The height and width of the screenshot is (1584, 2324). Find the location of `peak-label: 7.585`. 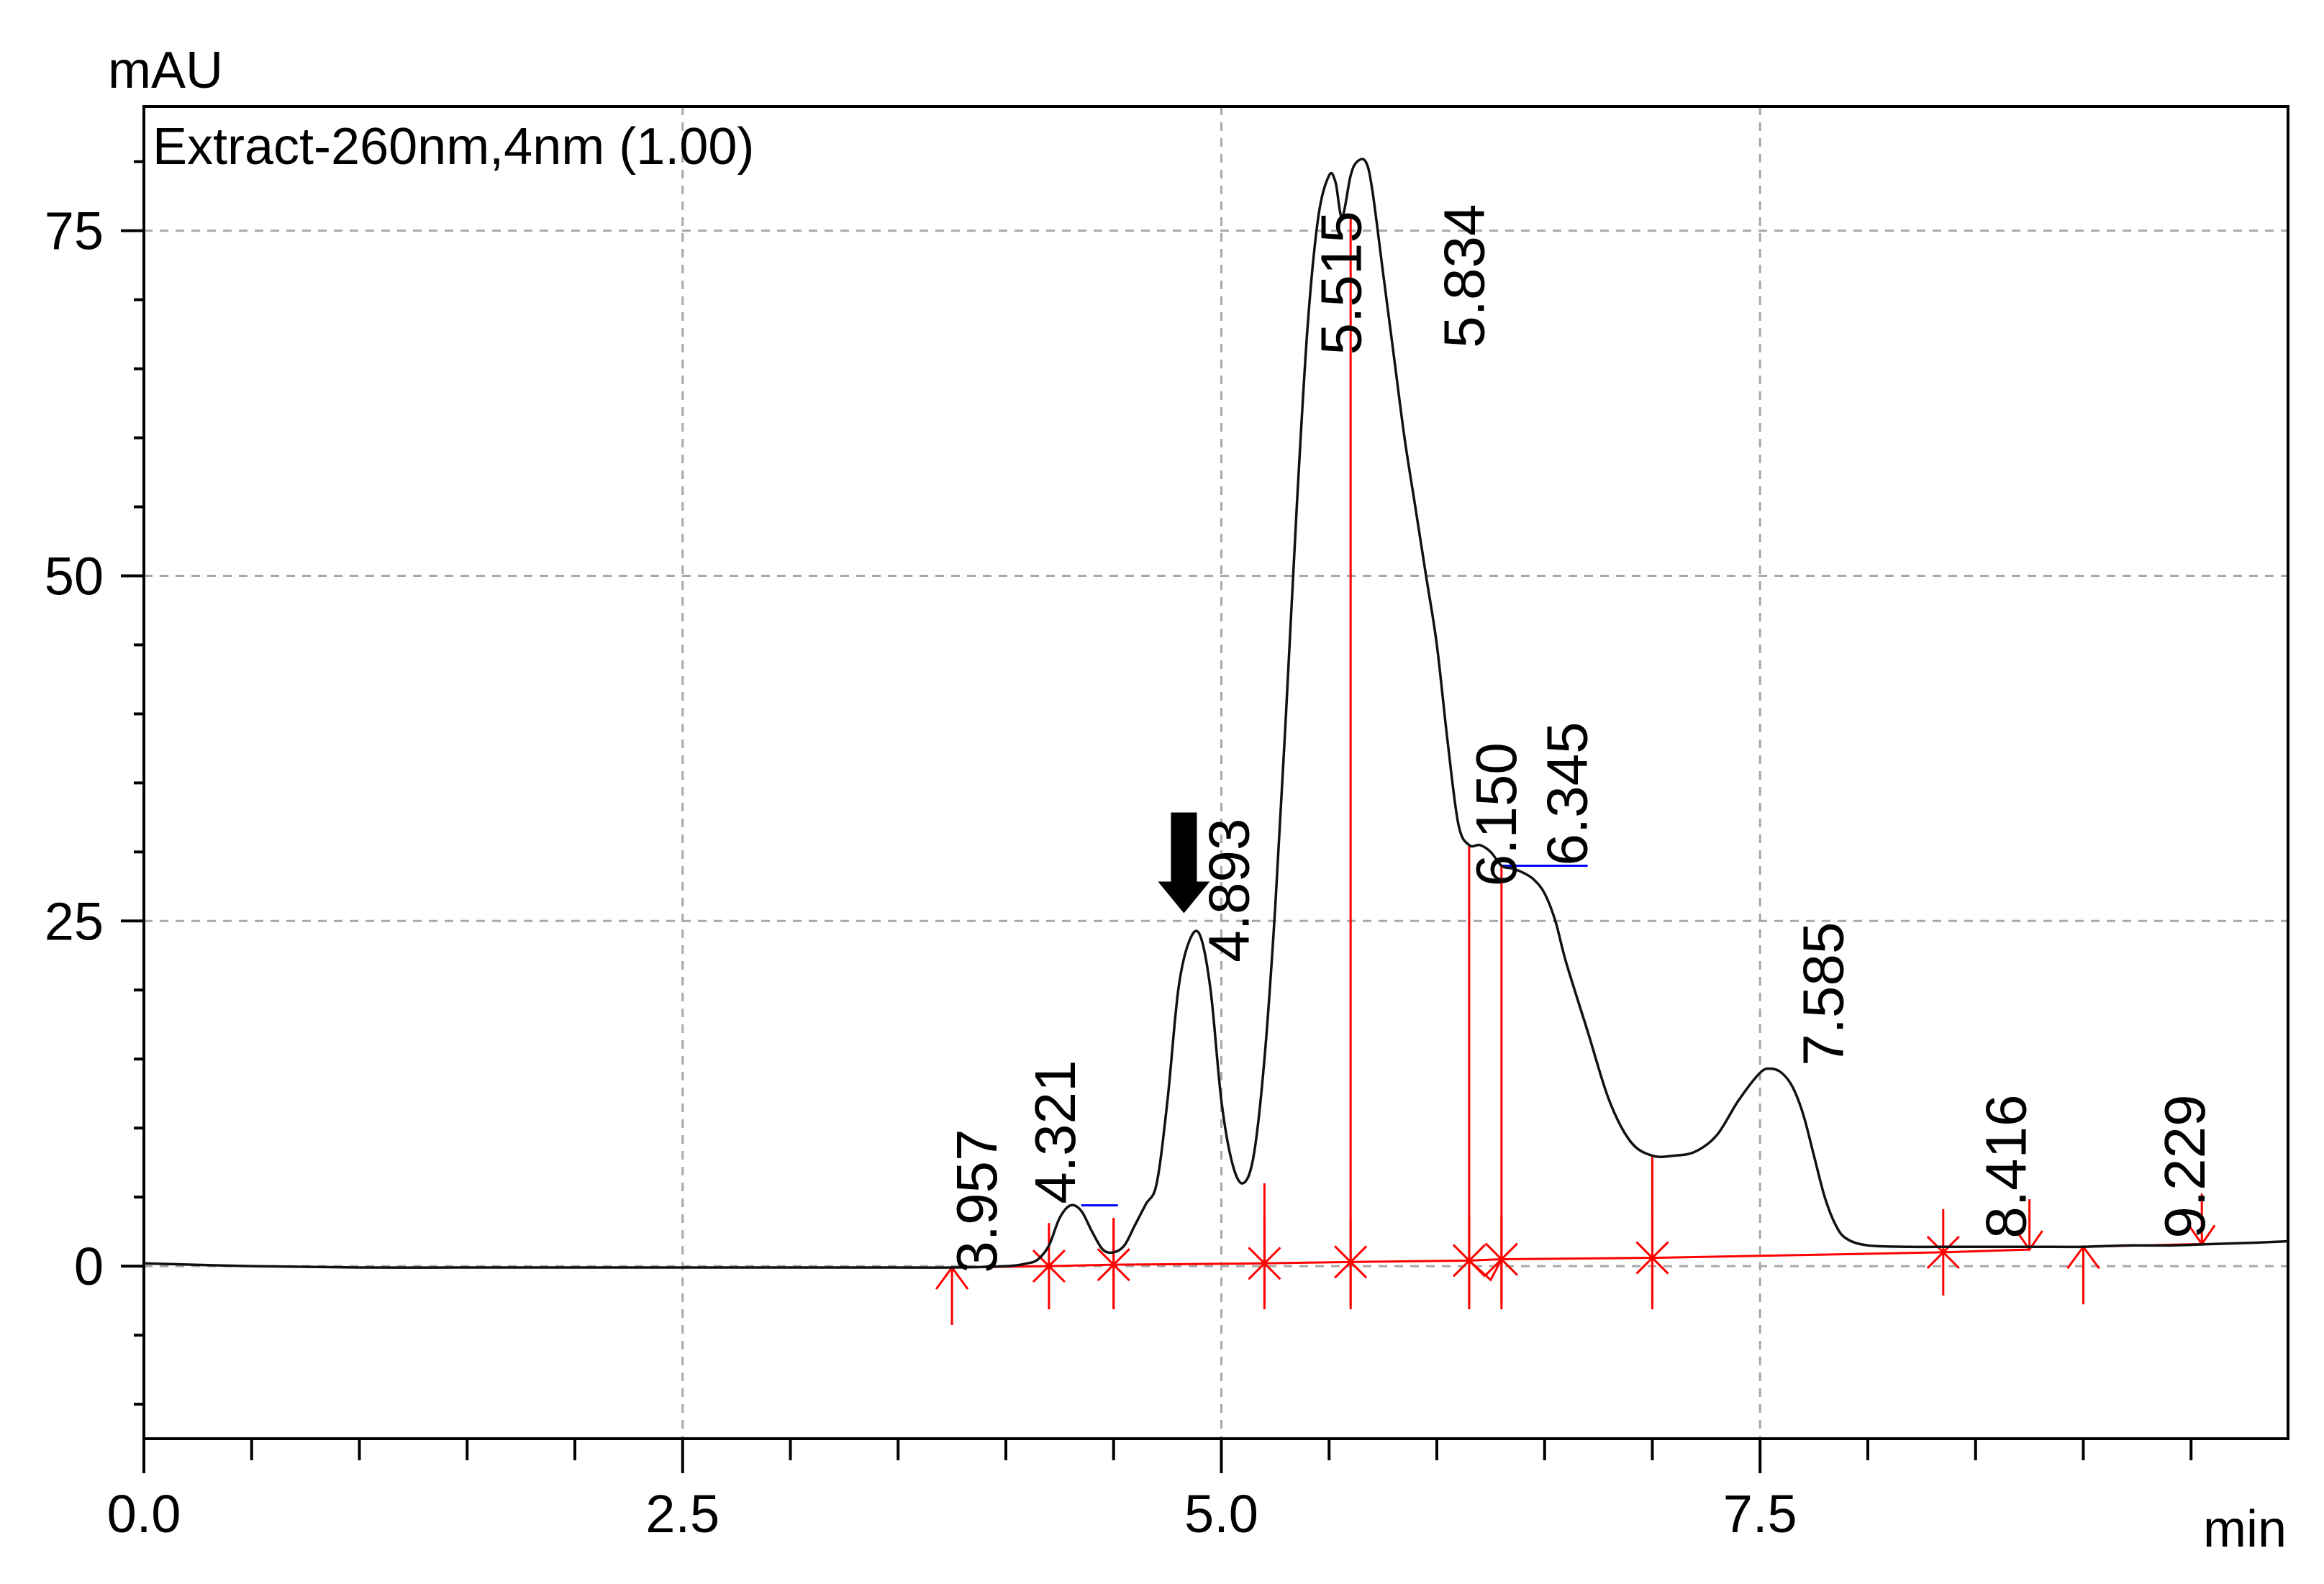

peak-label: 7.585 is located at coordinates (1824, 994).